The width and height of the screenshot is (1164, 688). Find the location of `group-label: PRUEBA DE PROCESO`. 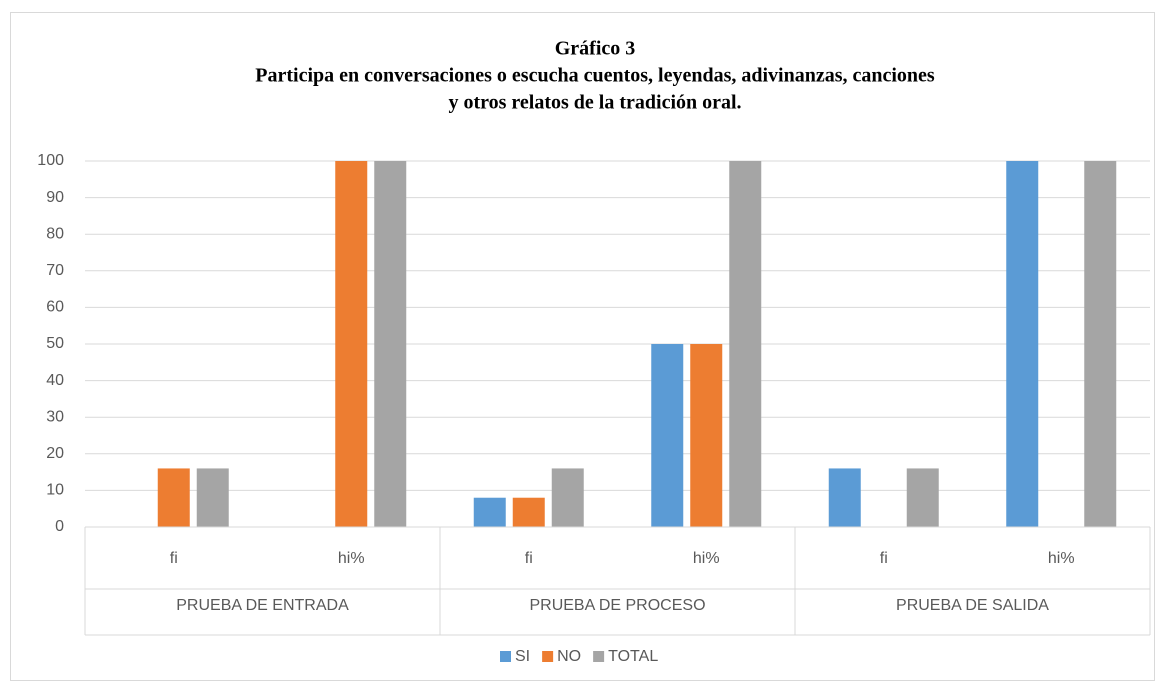

group-label: PRUEBA DE PROCESO is located at coordinates (617, 605).